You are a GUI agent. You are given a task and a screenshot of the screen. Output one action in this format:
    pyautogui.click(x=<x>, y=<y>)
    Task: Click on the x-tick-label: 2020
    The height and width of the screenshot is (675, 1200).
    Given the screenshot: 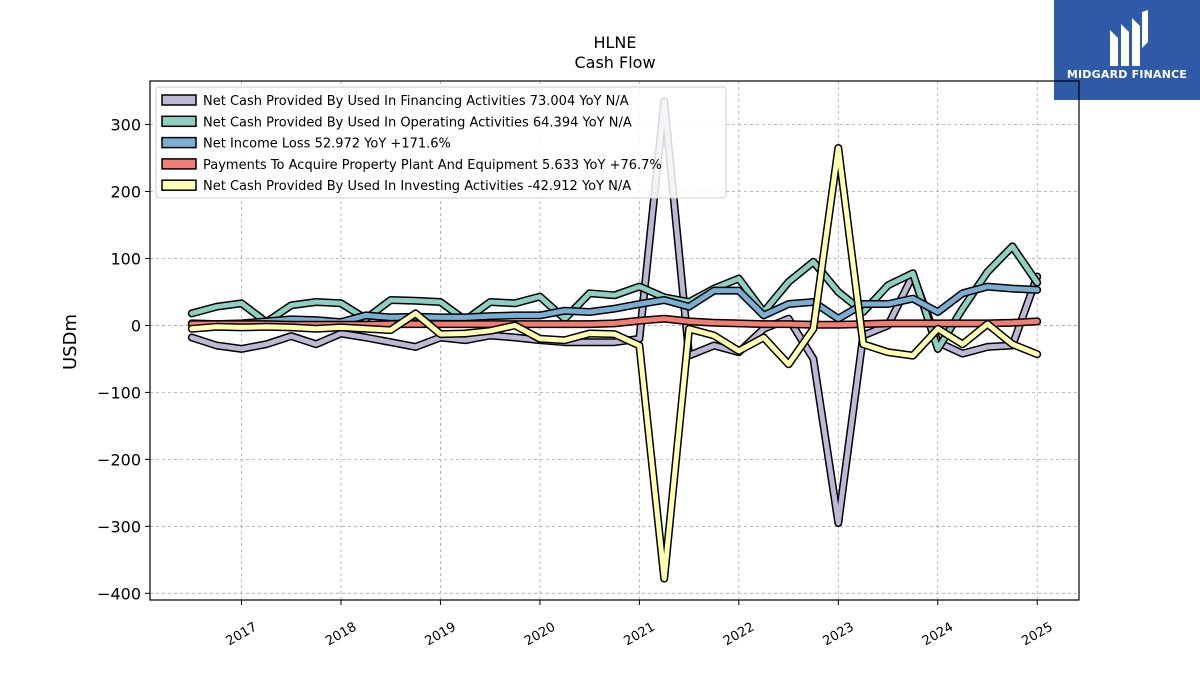 What is the action you would take?
    pyautogui.click(x=540, y=635)
    